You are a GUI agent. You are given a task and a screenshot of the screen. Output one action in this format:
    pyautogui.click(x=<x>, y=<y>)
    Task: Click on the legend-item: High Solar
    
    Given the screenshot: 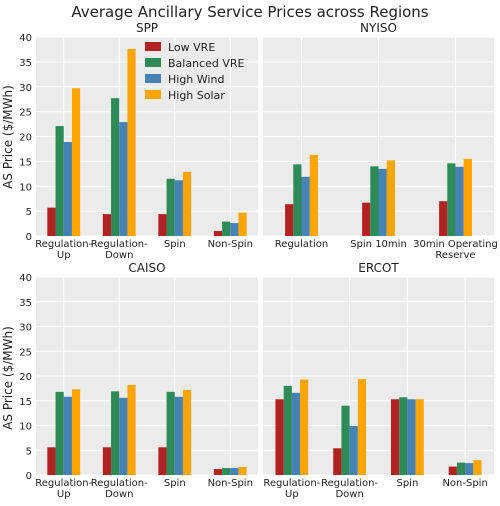 What is the action you would take?
    pyautogui.click(x=185, y=95)
    